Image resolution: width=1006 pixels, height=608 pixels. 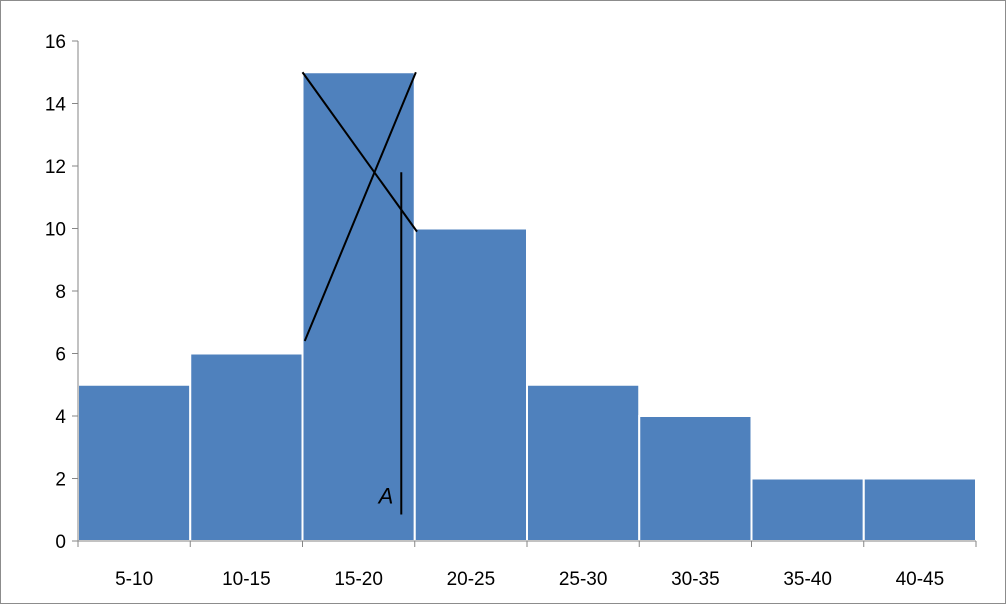 I want to click on x-tick-label: 5-10, so click(x=134, y=579).